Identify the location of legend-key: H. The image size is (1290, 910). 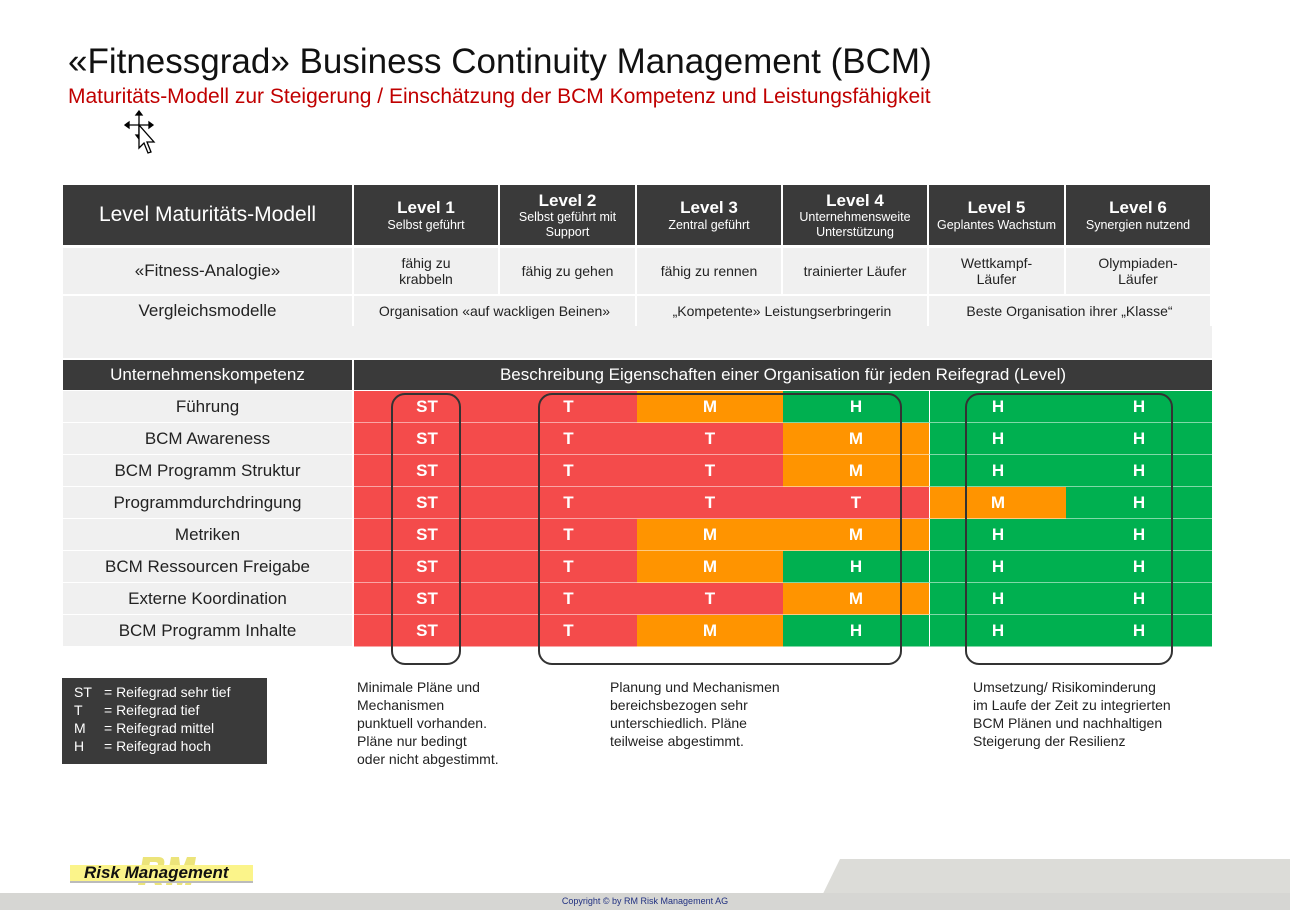
(79, 746).